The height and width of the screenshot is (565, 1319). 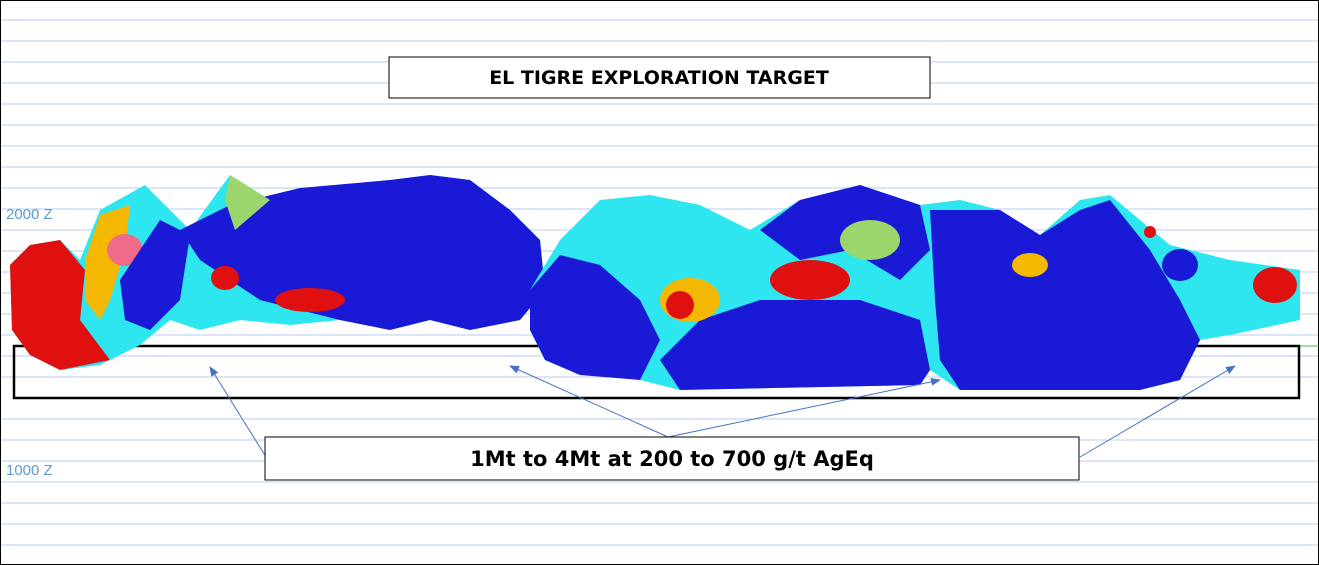 I want to click on title-box, so click(x=659, y=77).